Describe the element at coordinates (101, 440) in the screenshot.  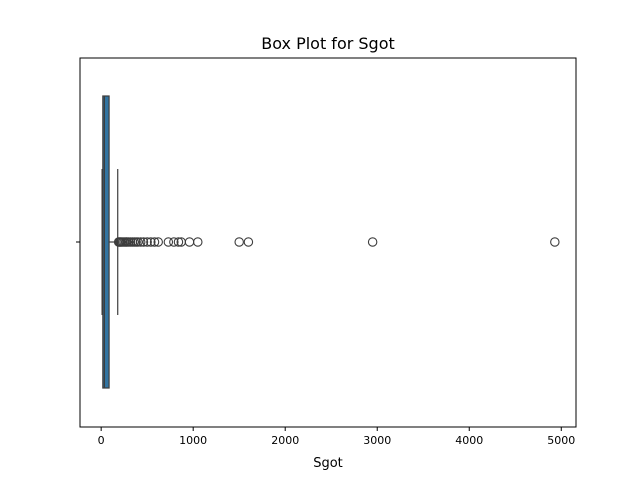
I see `x-tick-label: 0` at that location.